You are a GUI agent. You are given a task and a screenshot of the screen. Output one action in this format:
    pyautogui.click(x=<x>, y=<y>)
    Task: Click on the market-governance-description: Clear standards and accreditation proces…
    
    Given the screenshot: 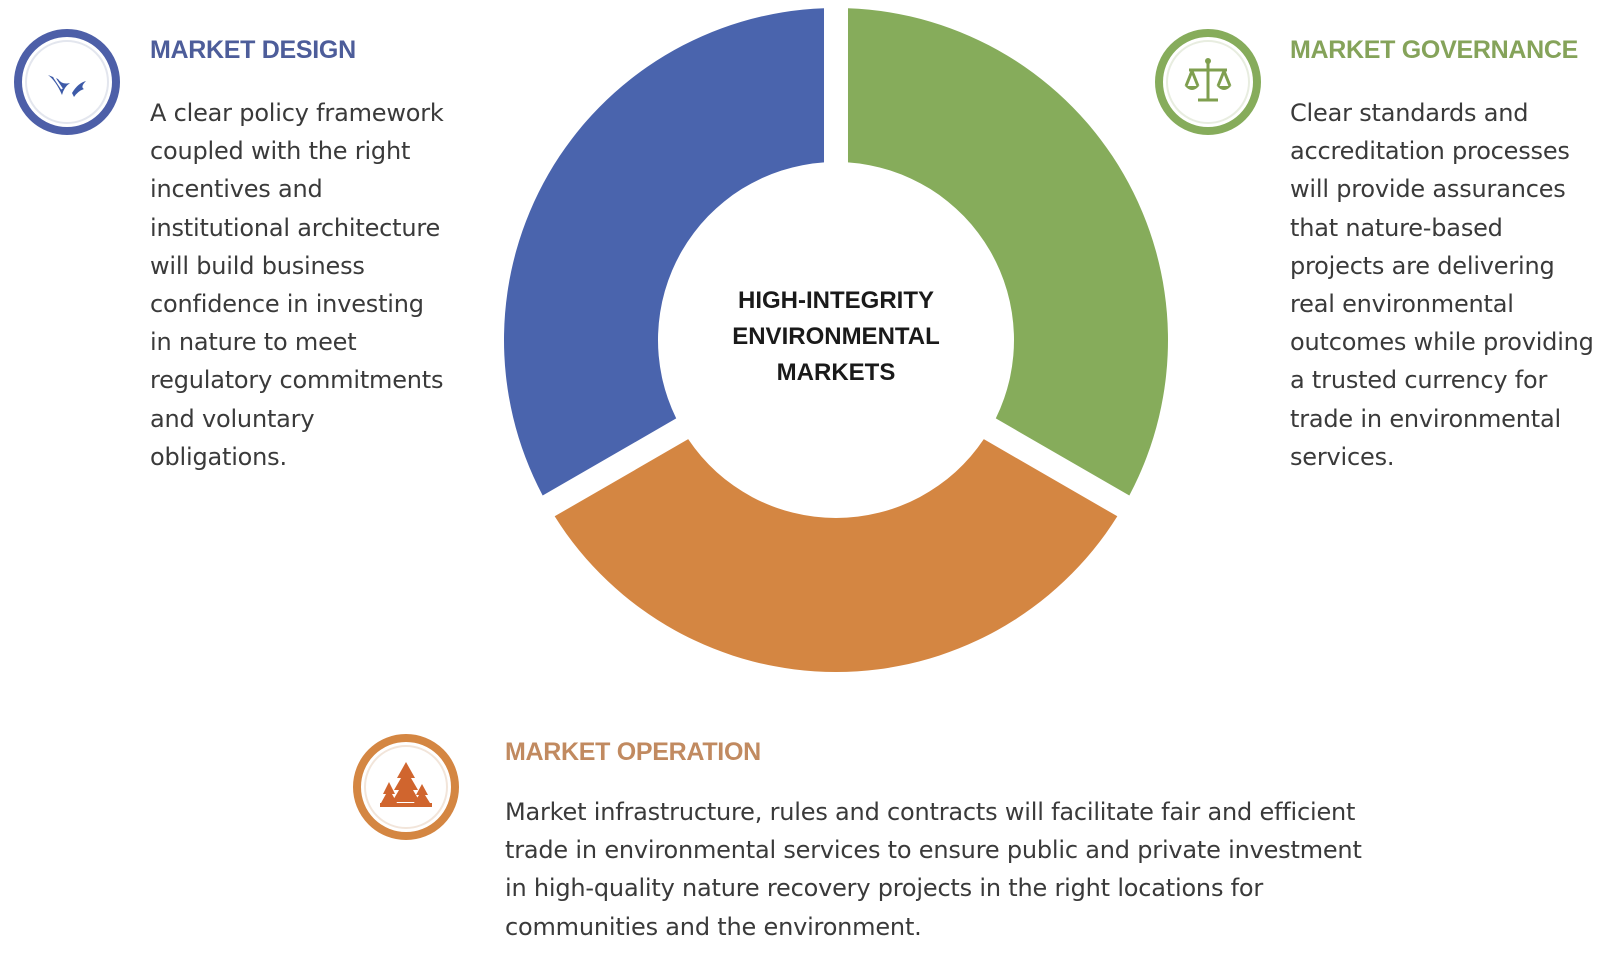 What is the action you would take?
    pyautogui.click(x=1442, y=285)
    